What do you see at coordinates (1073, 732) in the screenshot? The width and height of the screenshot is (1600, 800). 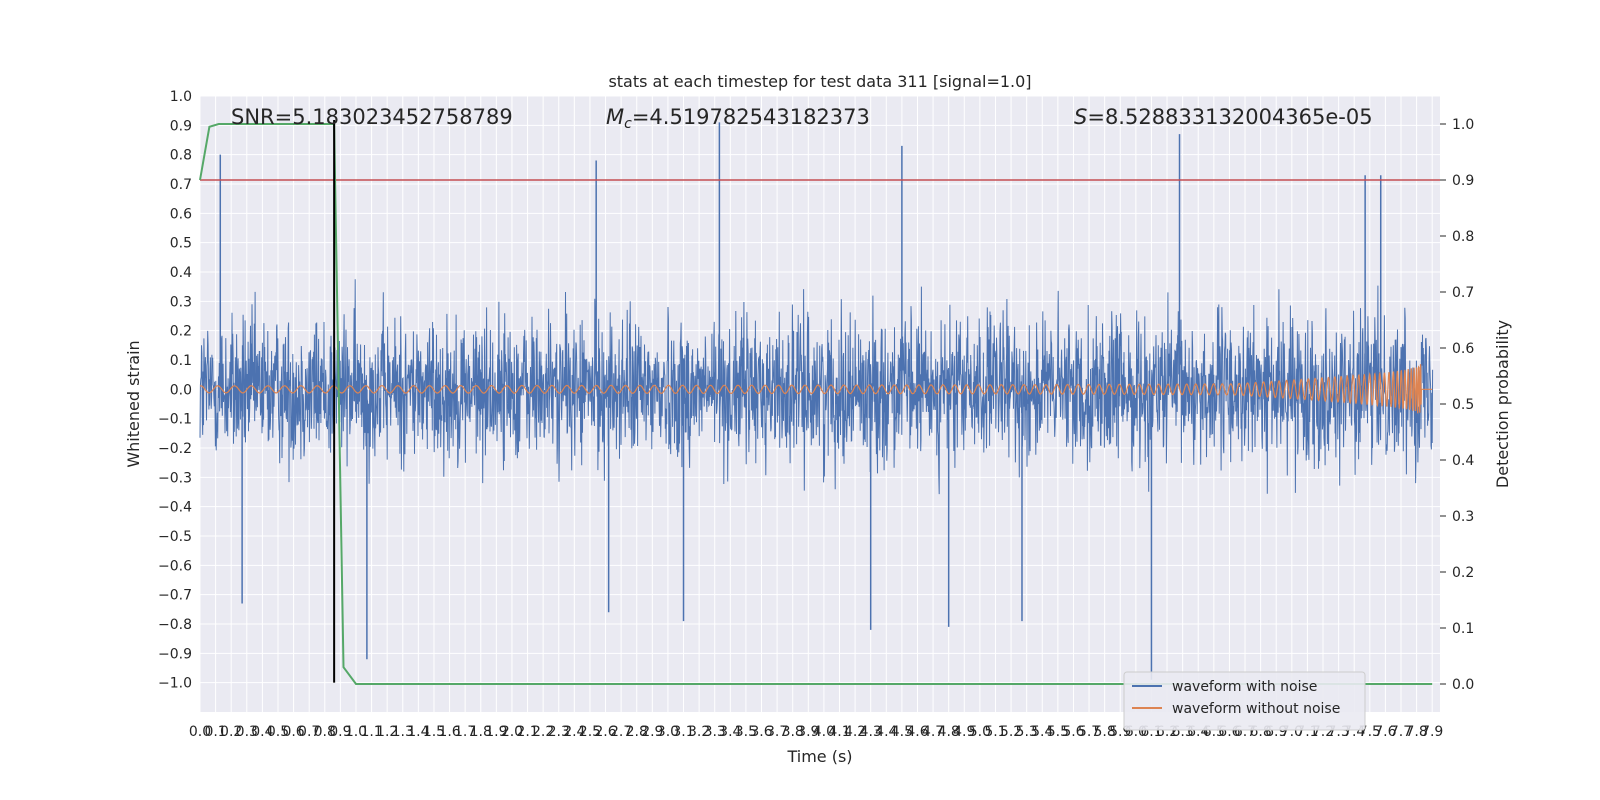 I see `x-tick-label: 5.6` at bounding box center [1073, 732].